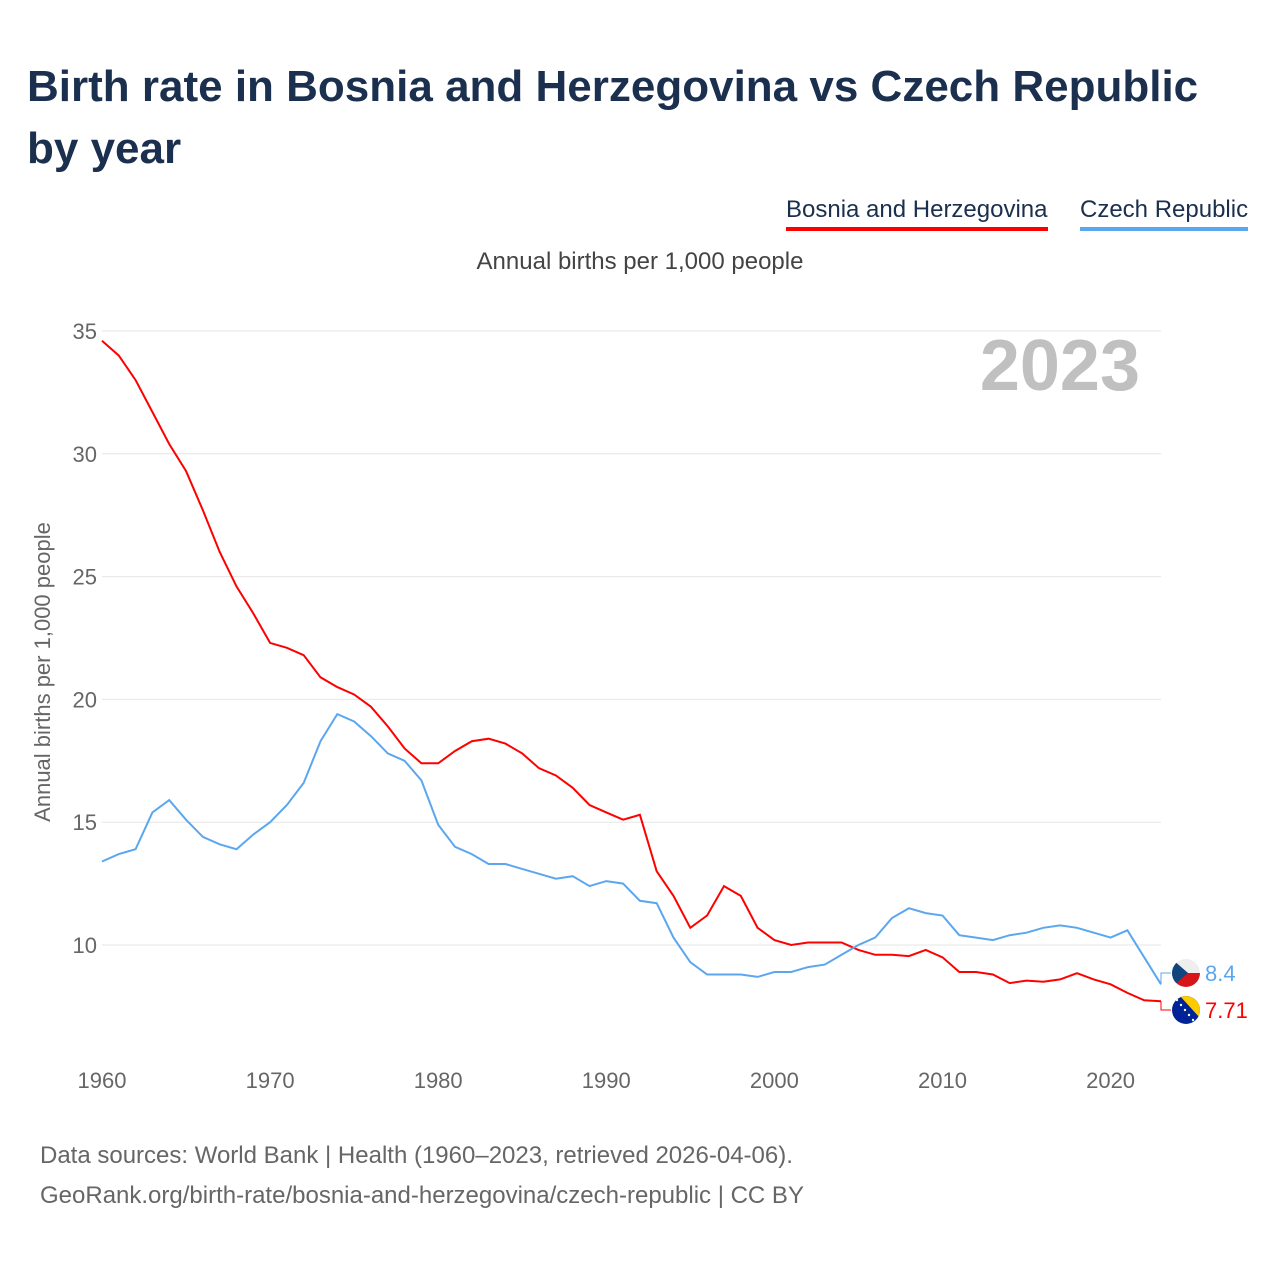 Image resolution: width=1280 pixels, height=1280 pixels. Describe the element at coordinates (606, 1080) in the screenshot. I see `x-tick-label: 1990` at that location.